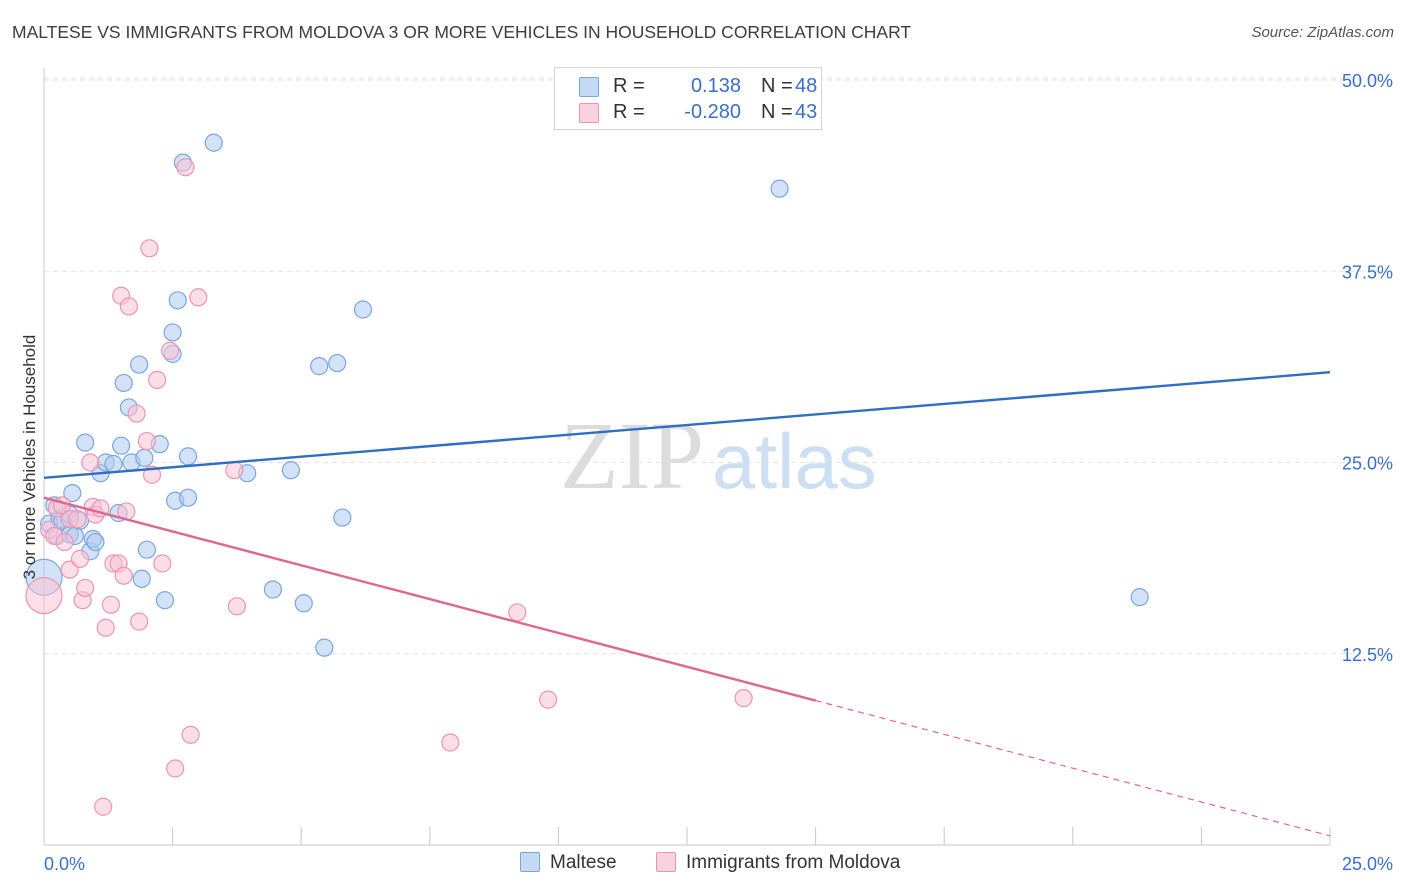 This screenshot has width=1406, height=892. What do you see at coordinates (712, 112) in the screenshot?
I see `legend-r-value-moldova: -0.280` at bounding box center [712, 112].